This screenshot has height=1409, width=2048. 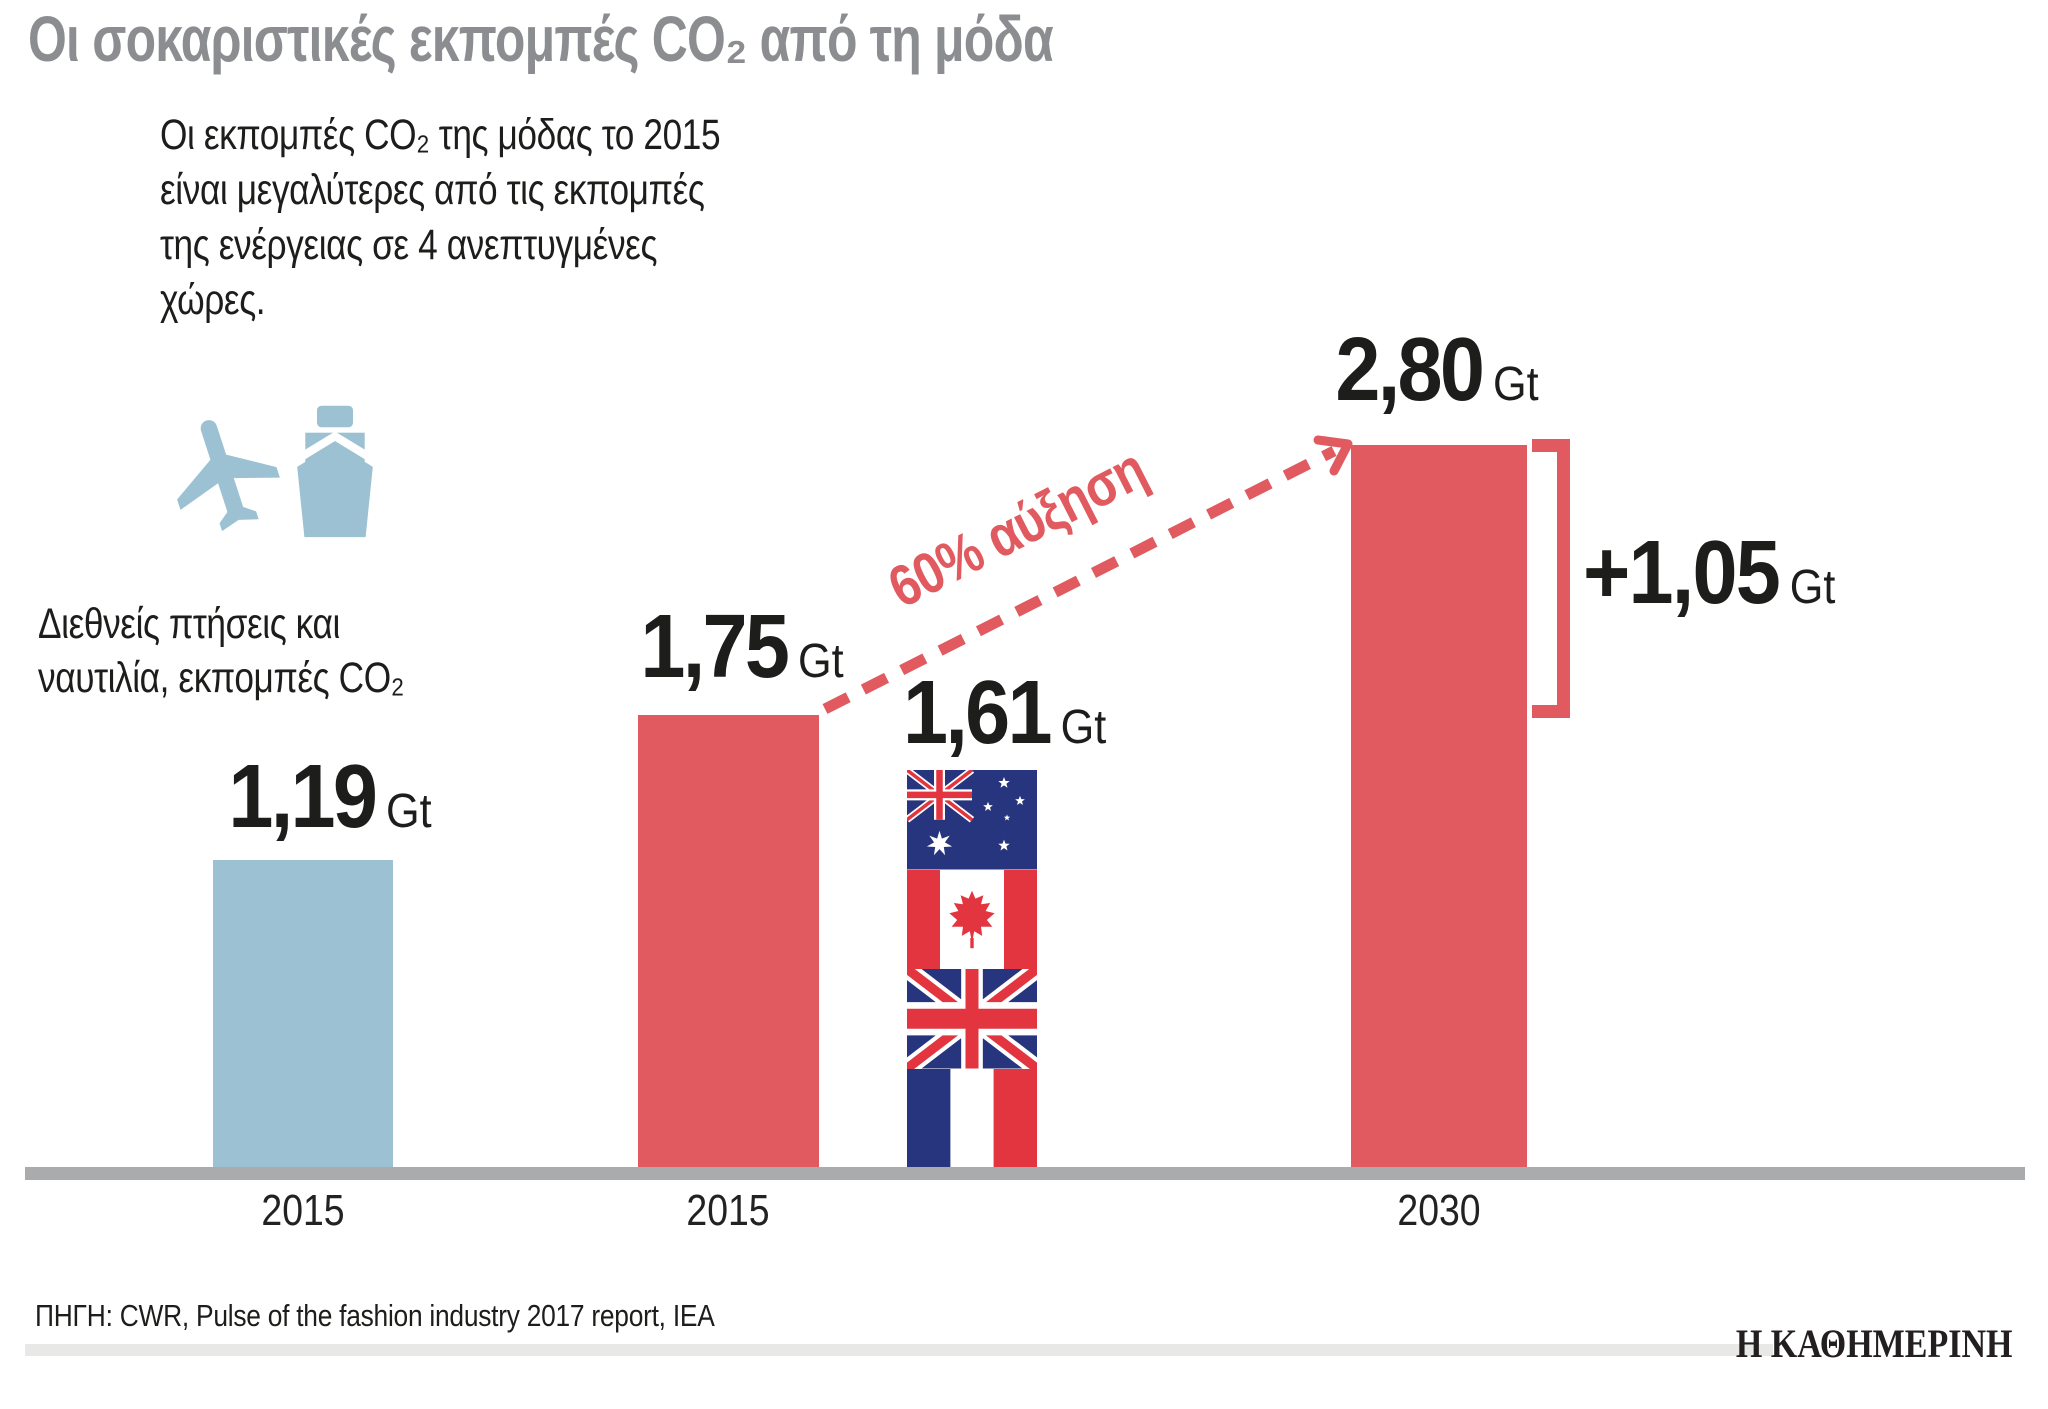 What do you see at coordinates (228, 476) in the screenshot?
I see `airplane-icon` at bounding box center [228, 476].